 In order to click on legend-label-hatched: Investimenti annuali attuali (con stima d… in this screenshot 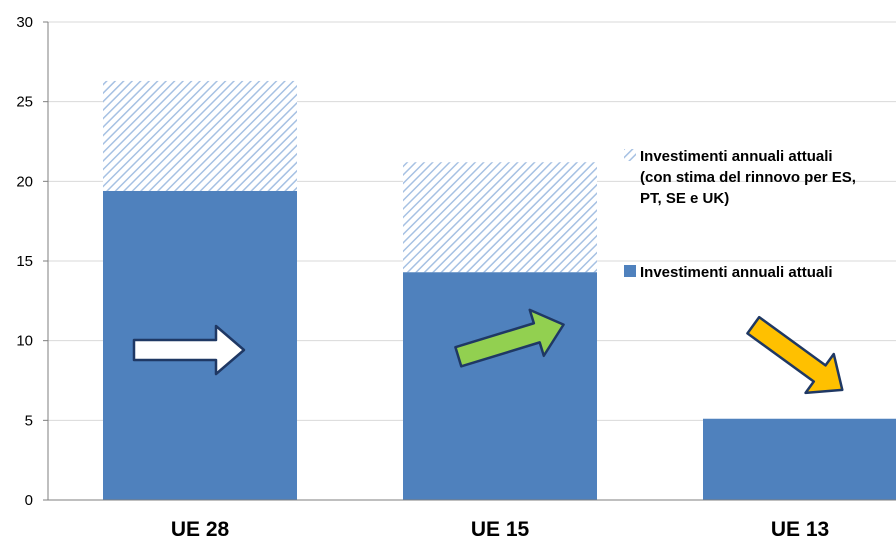, I will do `click(748, 177)`.